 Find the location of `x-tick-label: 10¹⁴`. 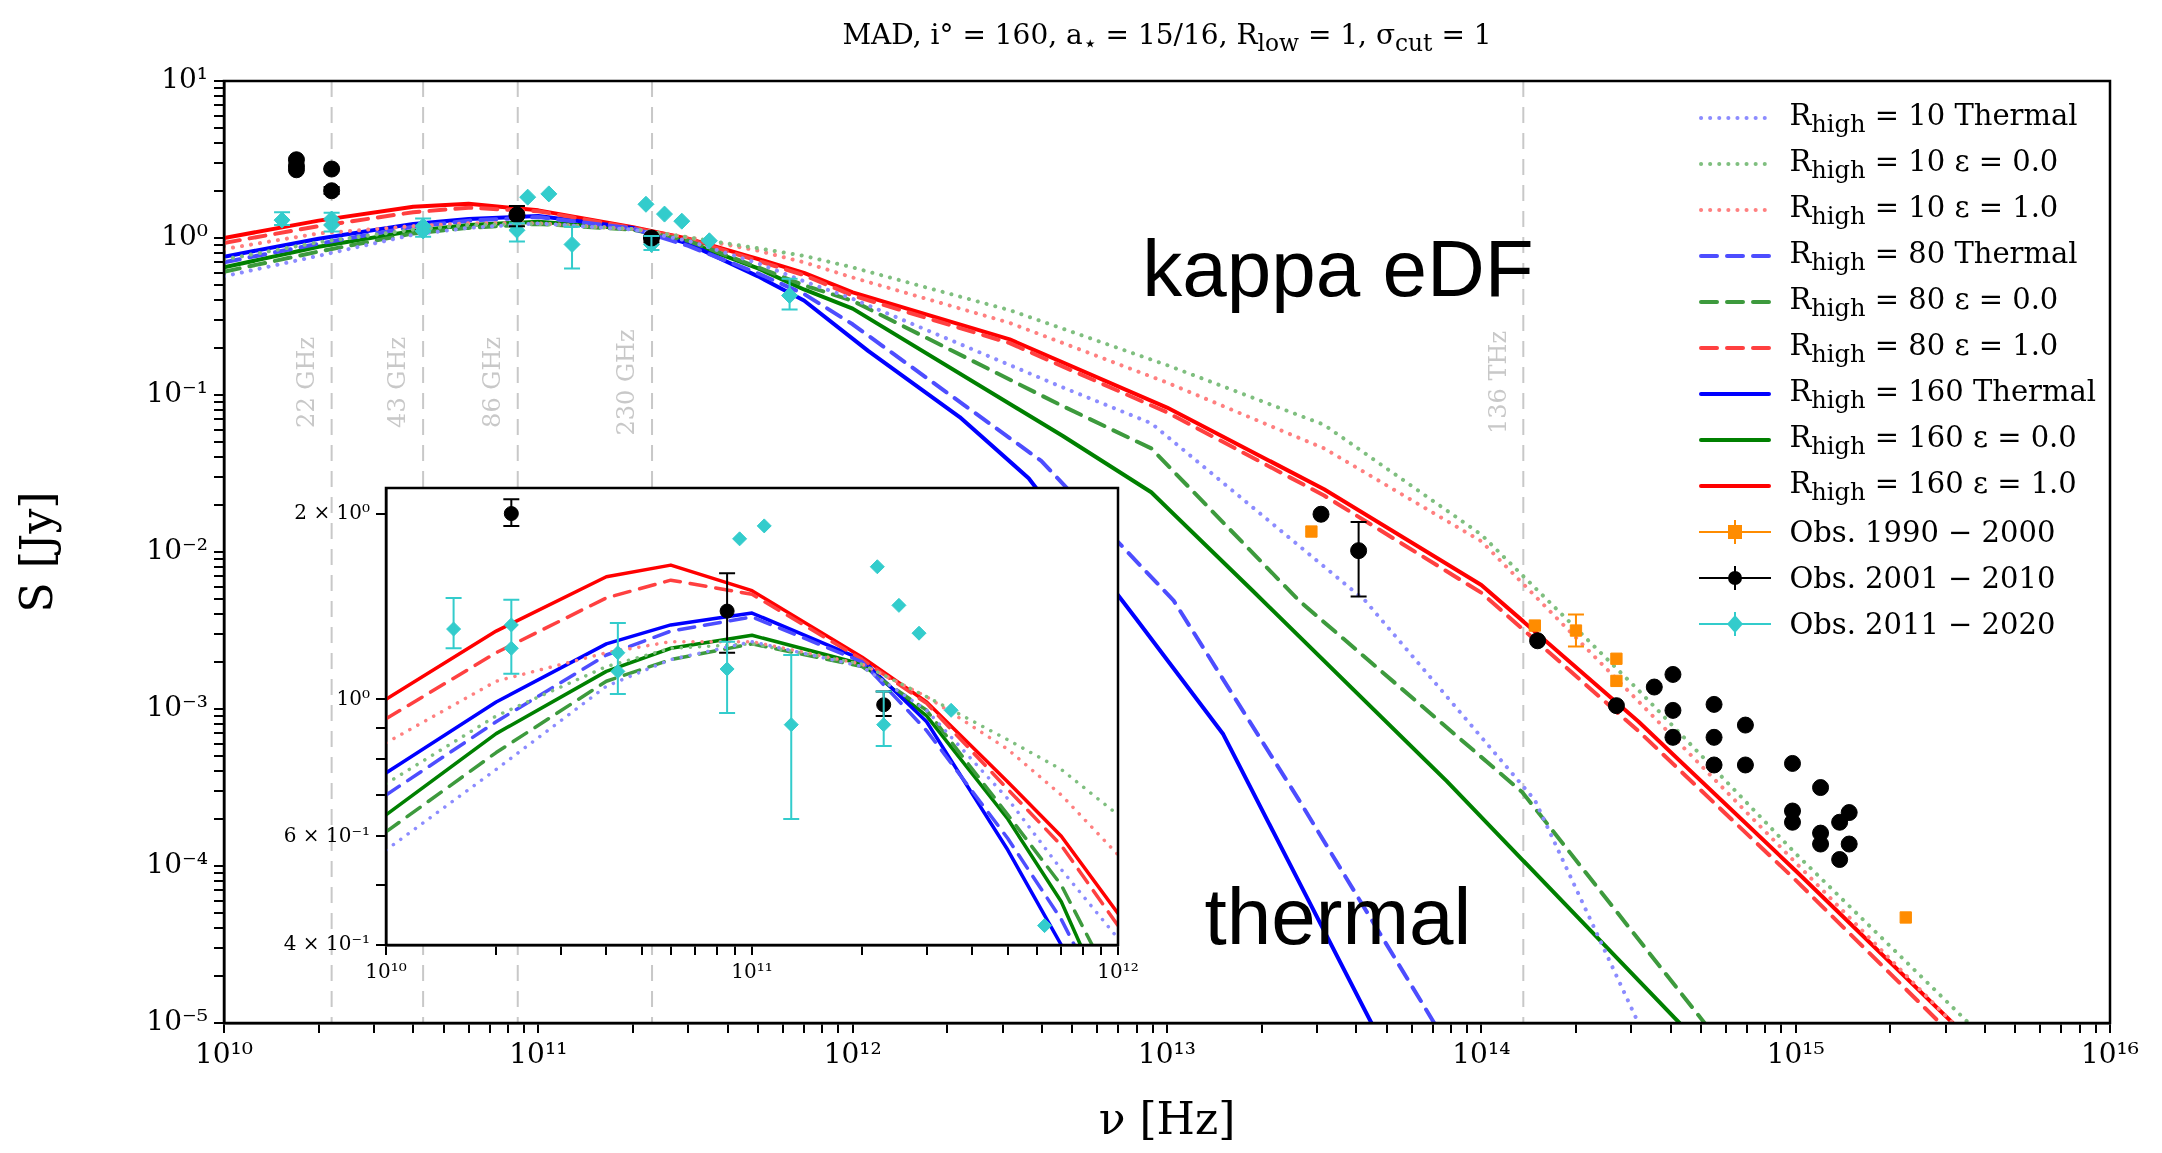

x-tick-label: 10¹⁴ is located at coordinates (1481, 1054).